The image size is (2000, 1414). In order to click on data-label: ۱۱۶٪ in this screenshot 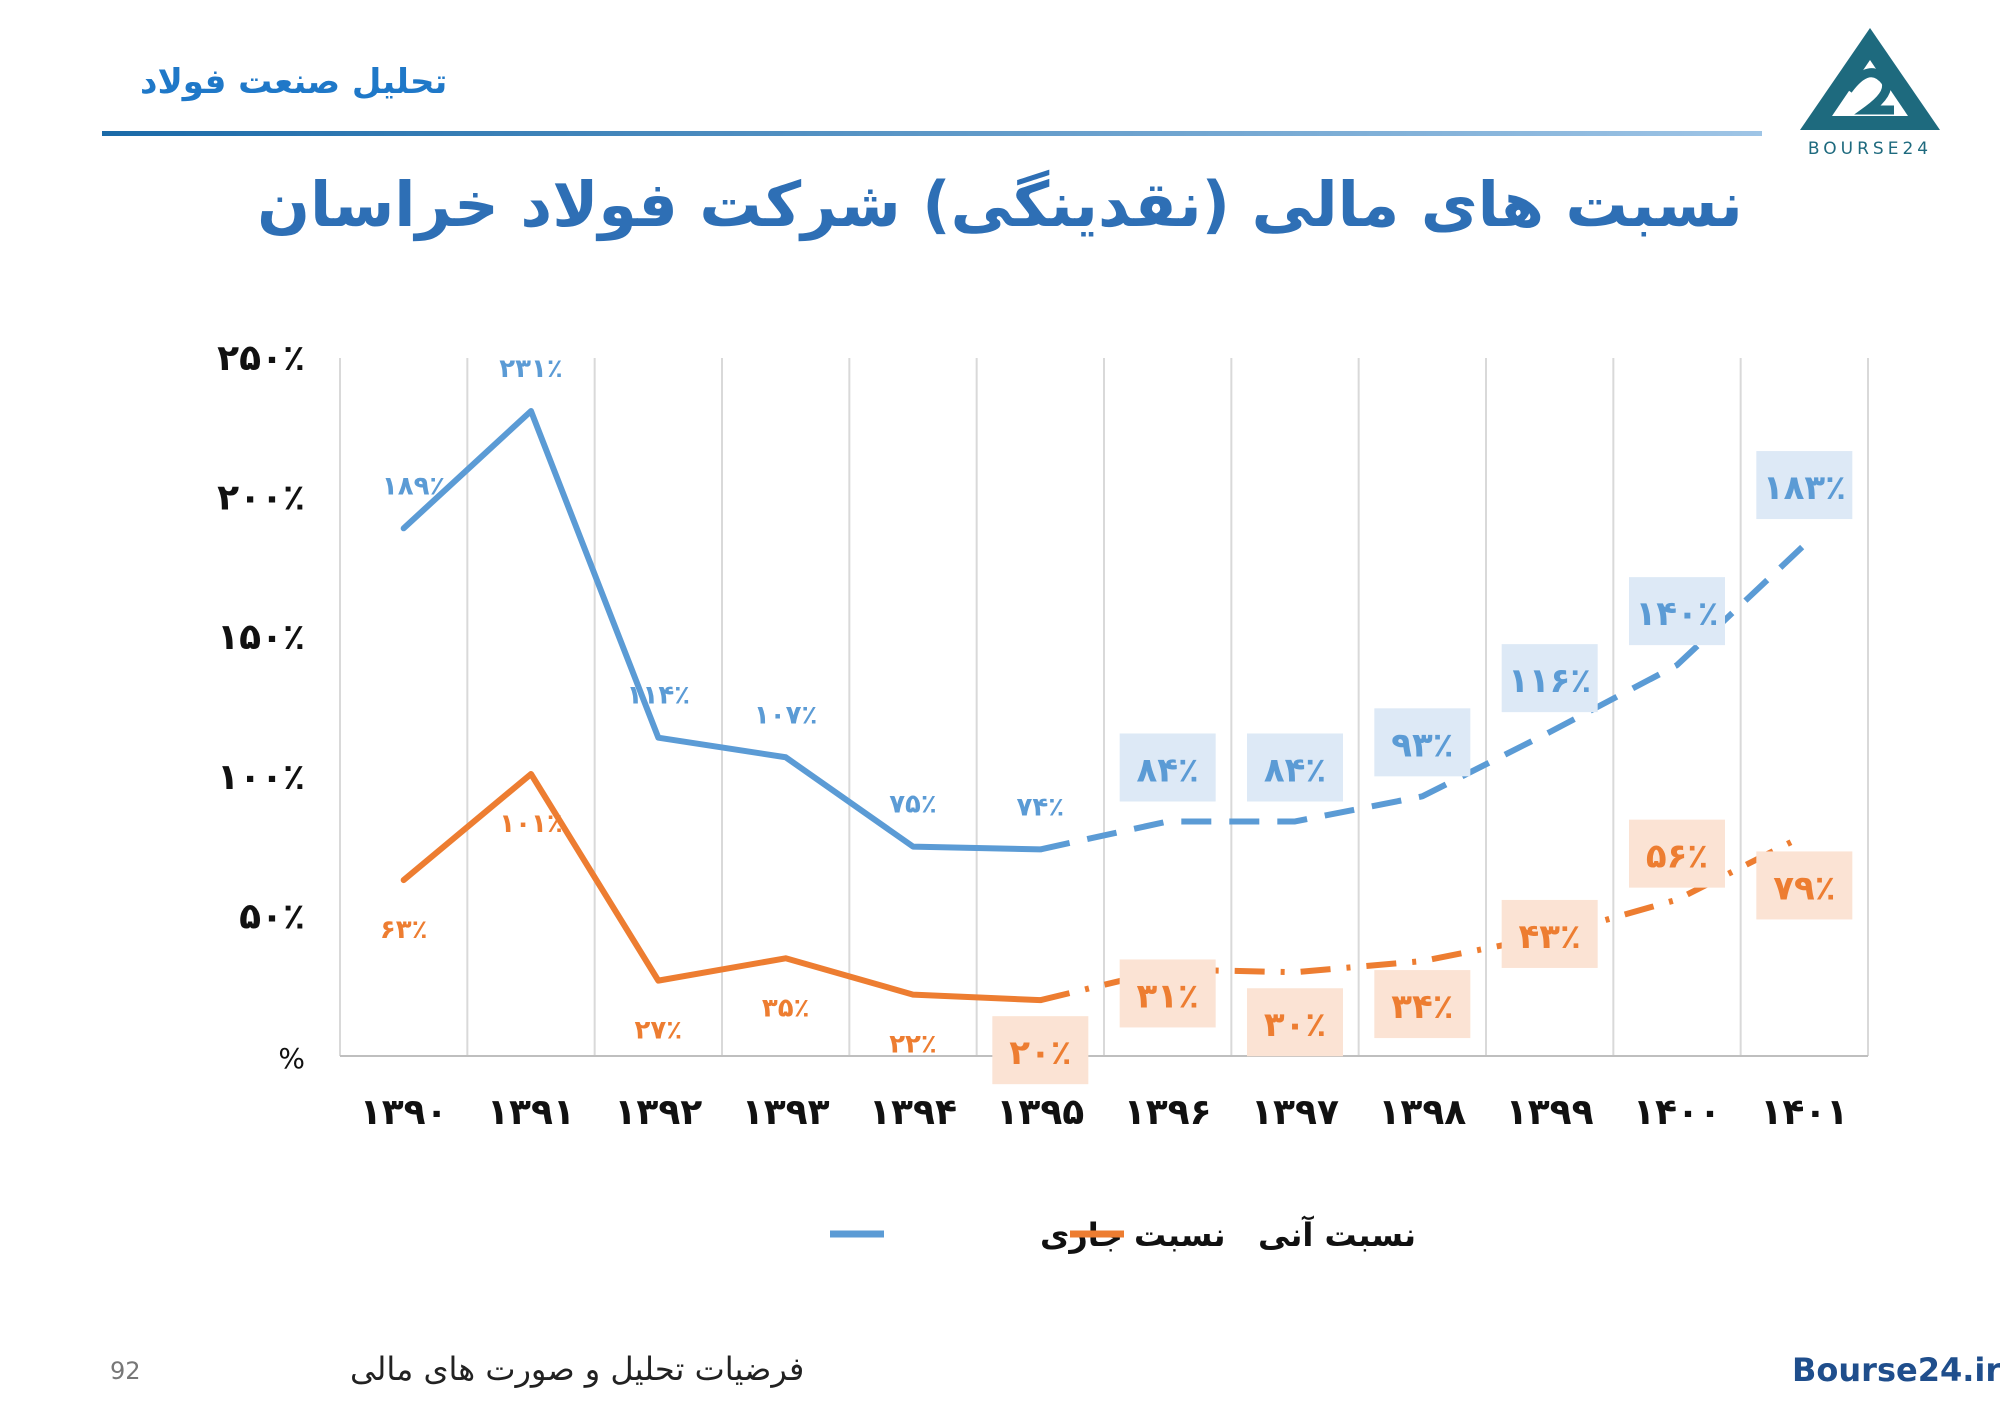, I will do `click(1549, 681)`.